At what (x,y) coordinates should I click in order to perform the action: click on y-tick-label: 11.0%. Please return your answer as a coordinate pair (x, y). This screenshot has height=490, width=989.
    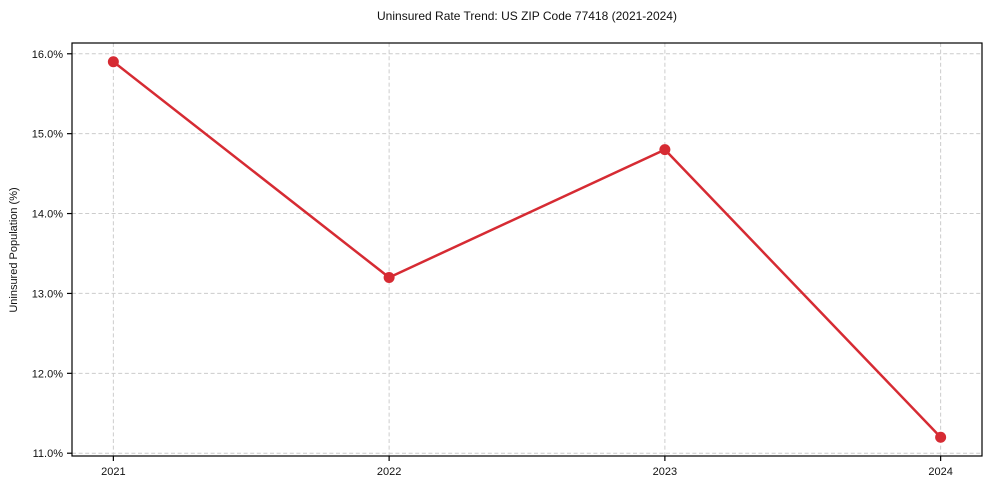
    Looking at the image, I should click on (48, 454).